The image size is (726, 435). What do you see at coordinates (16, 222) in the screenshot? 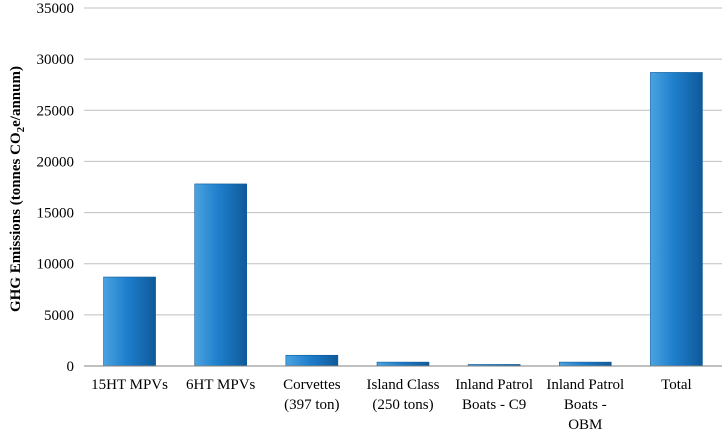
I see `y-axis-title-part: GHG Emissions (tonnes CO` at bounding box center [16, 222].